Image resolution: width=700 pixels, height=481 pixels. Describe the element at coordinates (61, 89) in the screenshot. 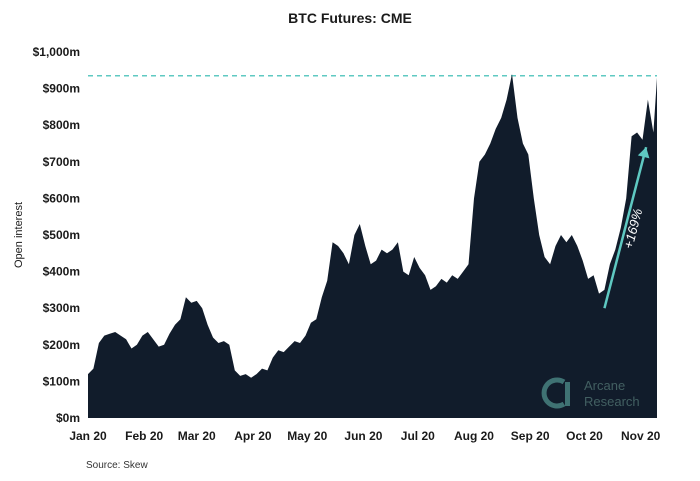

I see `y-tick-label: $900m` at that location.